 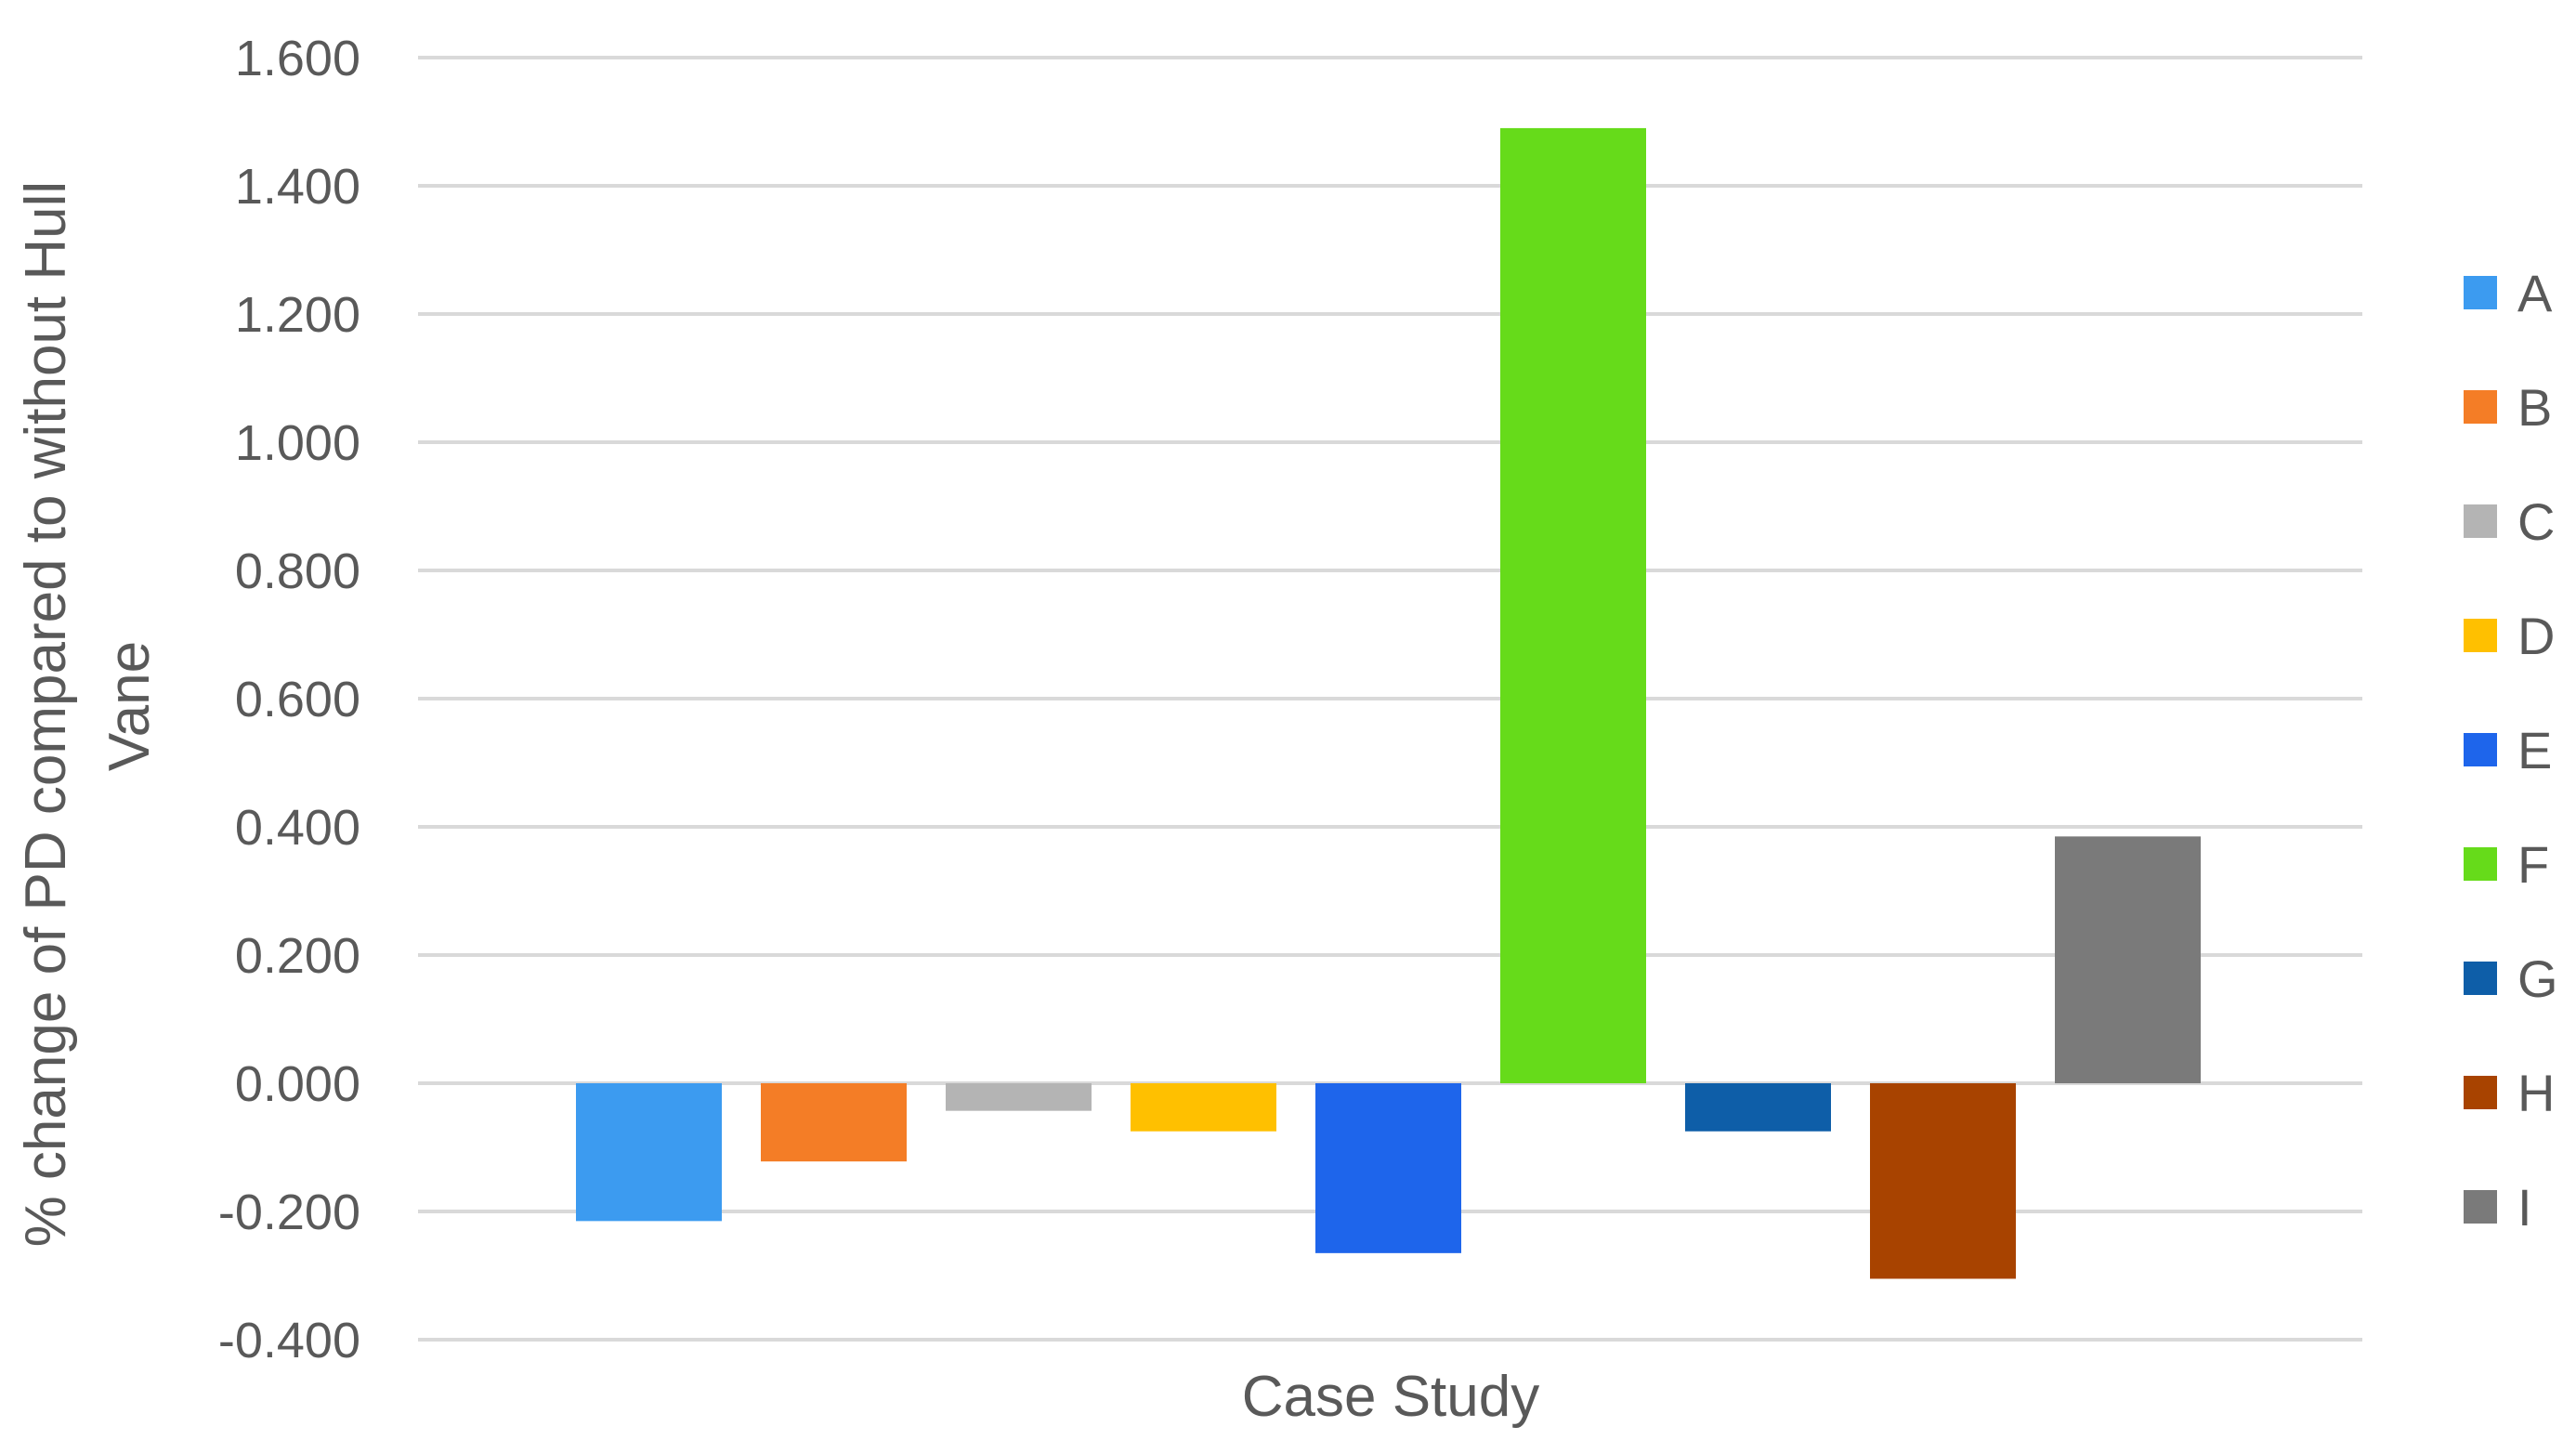 I want to click on y-axis-title-line-2: Vane, so click(x=130, y=706).